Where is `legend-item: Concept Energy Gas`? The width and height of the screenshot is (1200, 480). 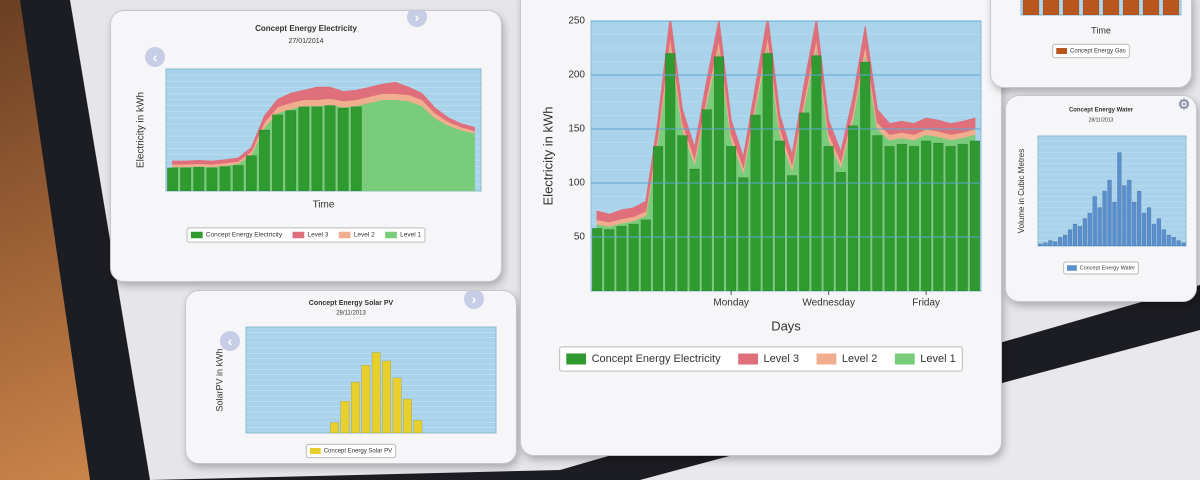
legend-item: Concept Energy Gas is located at coordinates (1091, 51).